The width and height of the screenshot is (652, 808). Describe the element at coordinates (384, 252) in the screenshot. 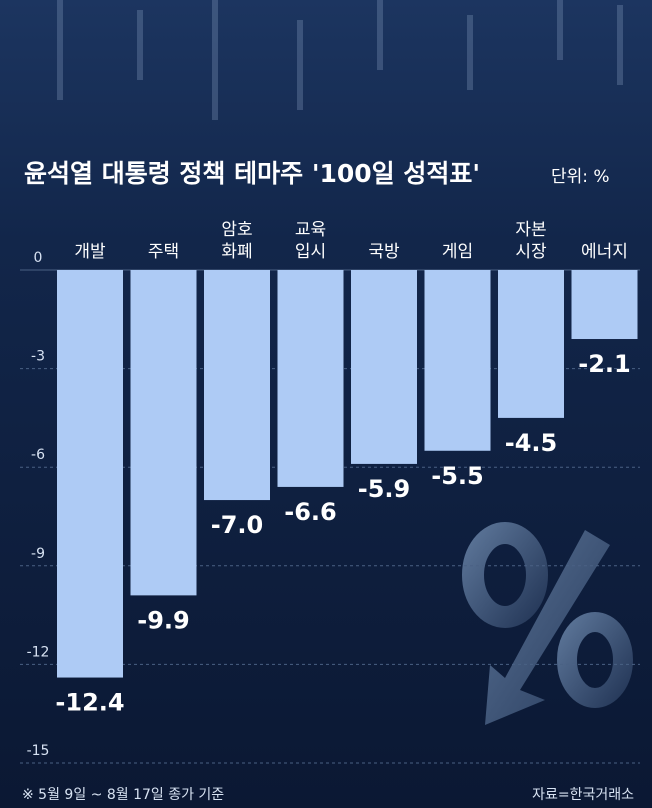

I see `x-tick-label: 국방` at that location.